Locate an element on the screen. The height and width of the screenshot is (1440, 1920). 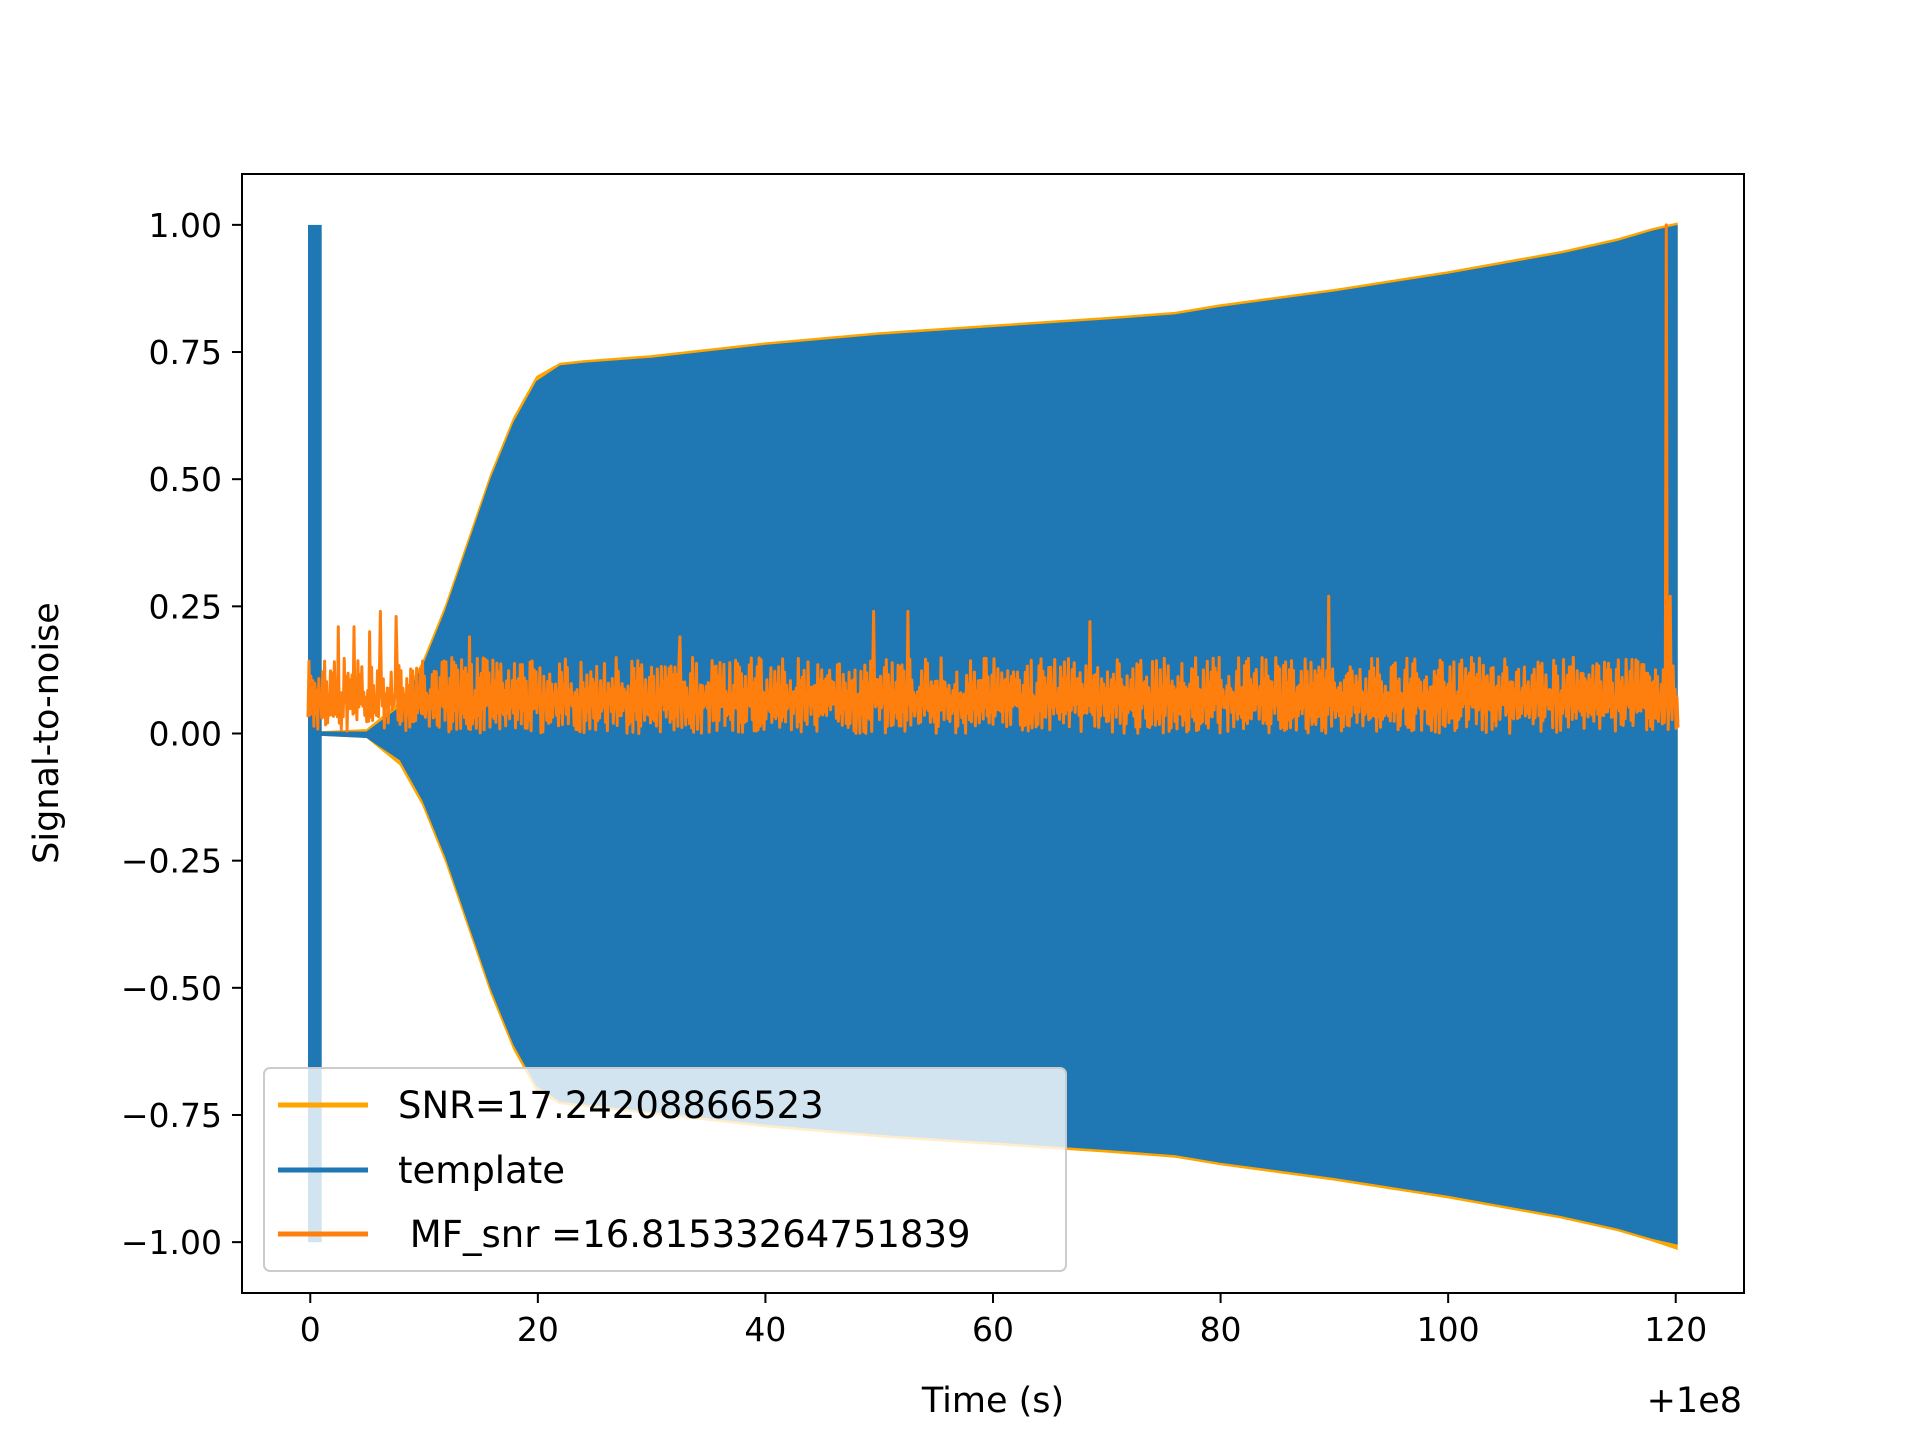
x-axis: 0 20 40 60 80 100 120 is located at coordinates (1003, 1321).